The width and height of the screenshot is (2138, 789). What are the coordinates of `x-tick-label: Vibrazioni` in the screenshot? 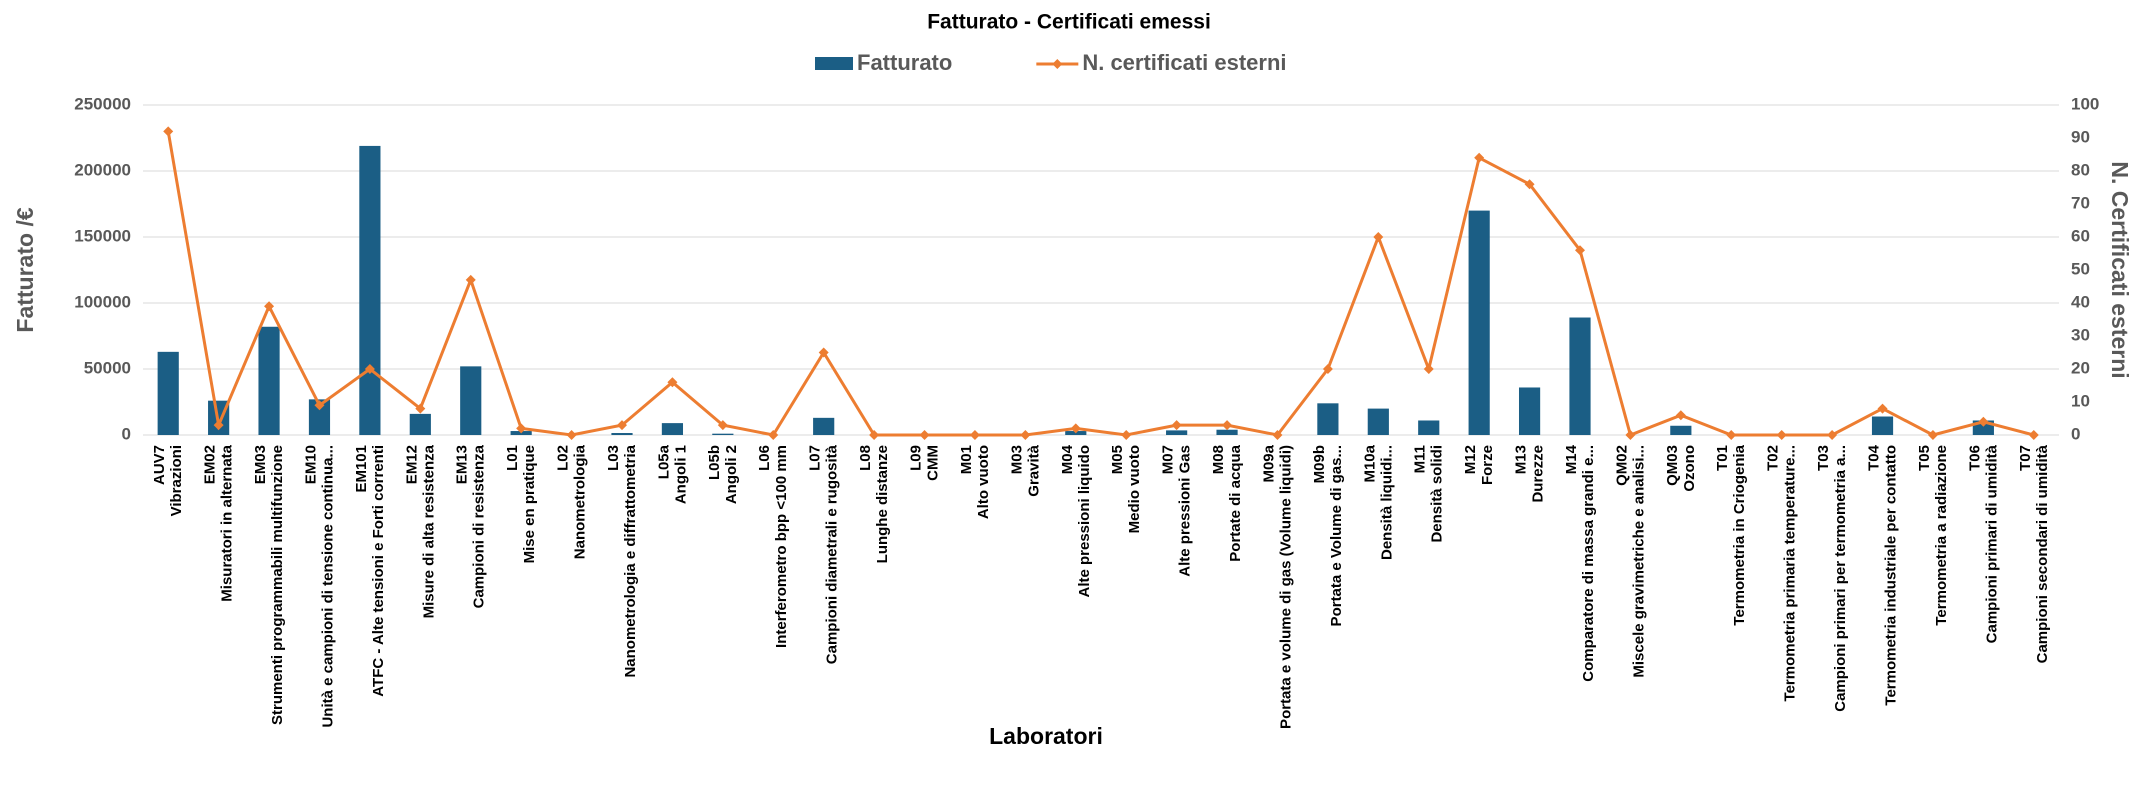 It's located at (176, 480).